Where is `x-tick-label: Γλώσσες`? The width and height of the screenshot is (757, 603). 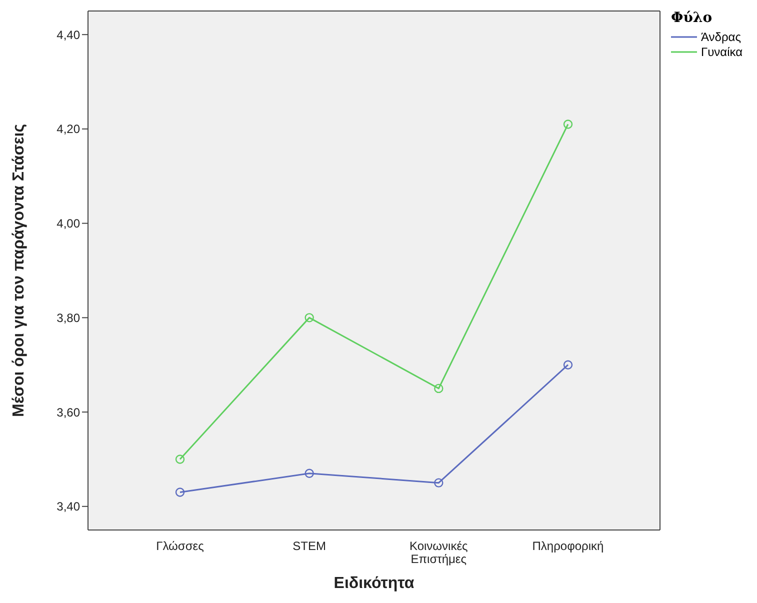
x-tick-label: Γλώσσες is located at coordinates (180, 546).